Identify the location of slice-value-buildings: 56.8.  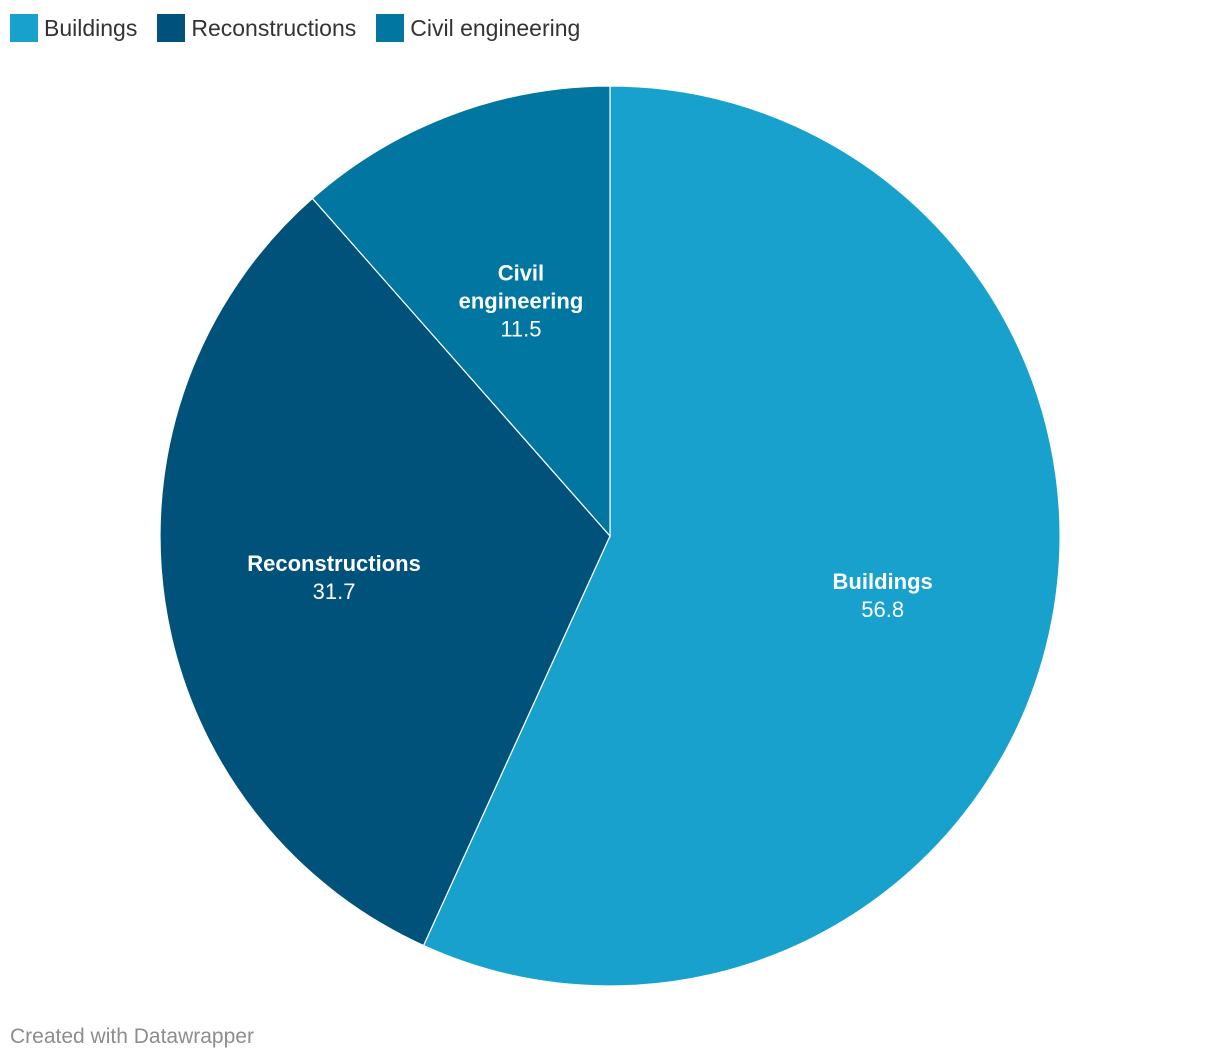
(882, 609).